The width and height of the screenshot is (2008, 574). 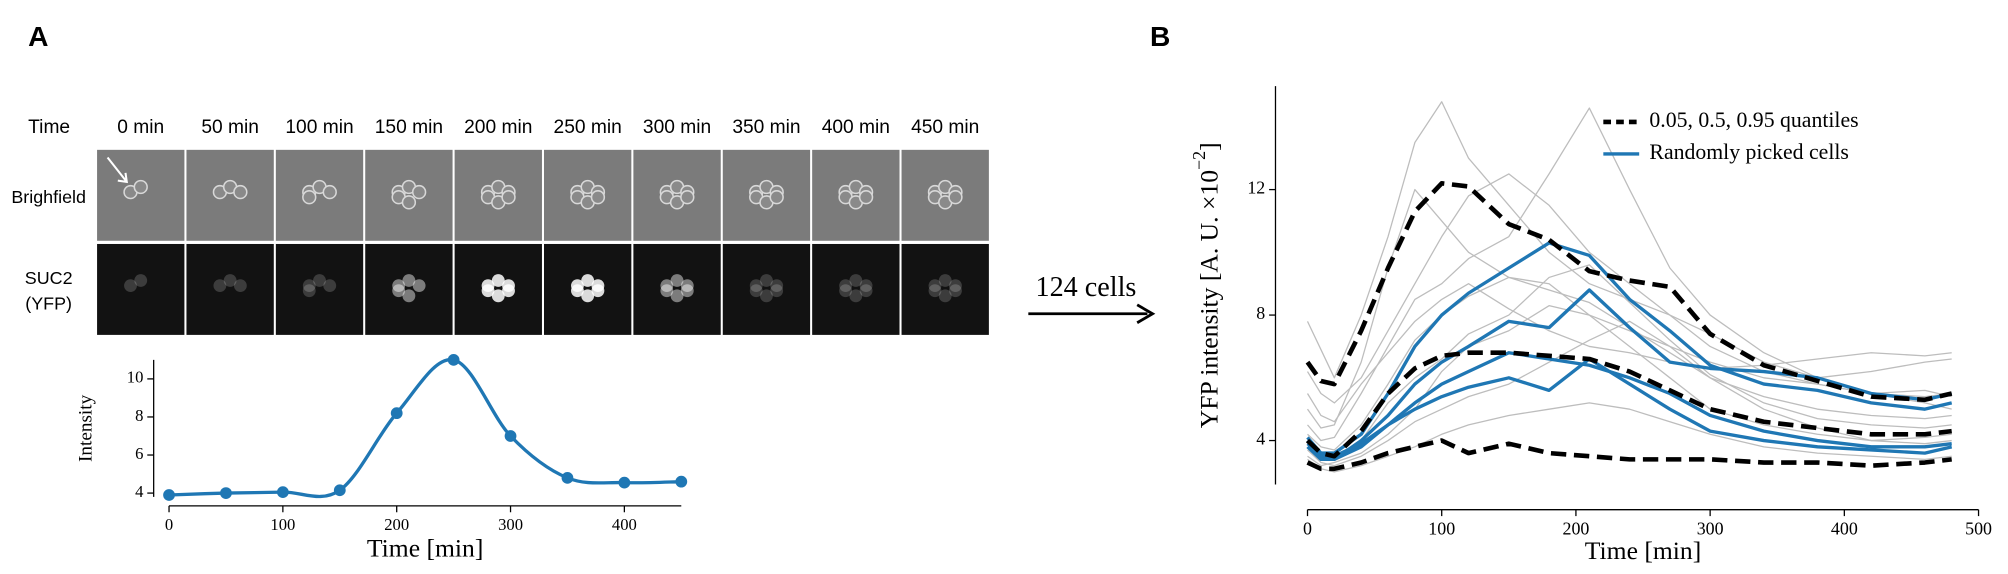 What do you see at coordinates (1643, 550) in the screenshot?
I see `x-axis-label: Time [min]` at bounding box center [1643, 550].